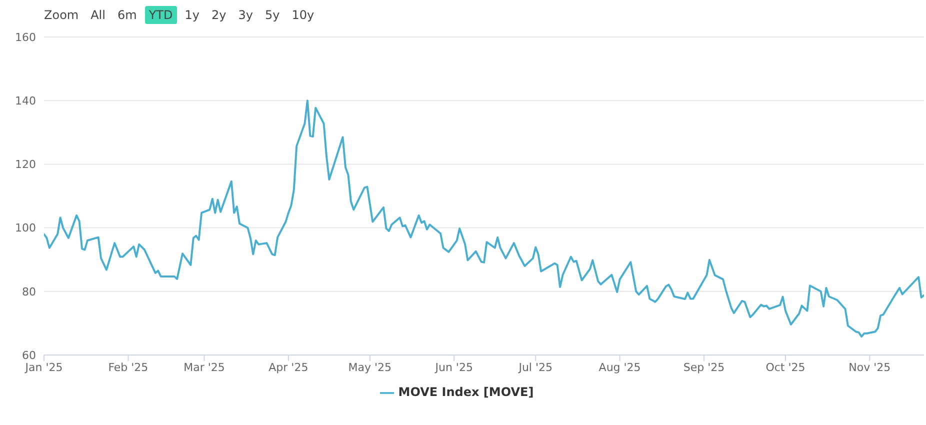 The width and height of the screenshot is (926, 425). What do you see at coordinates (29, 355) in the screenshot?
I see `y-tick-label: 60` at bounding box center [29, 355].